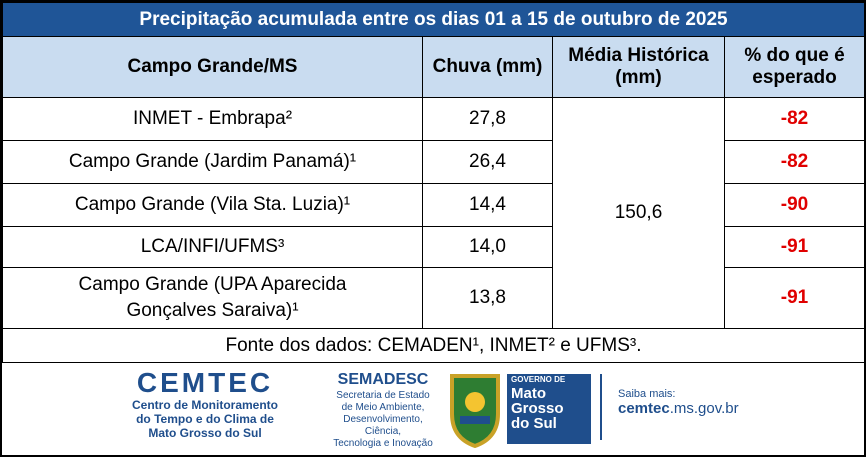 The height and width of the screenshot is (457, 866). I want to click on rain: 26,4, so click(487, 162).